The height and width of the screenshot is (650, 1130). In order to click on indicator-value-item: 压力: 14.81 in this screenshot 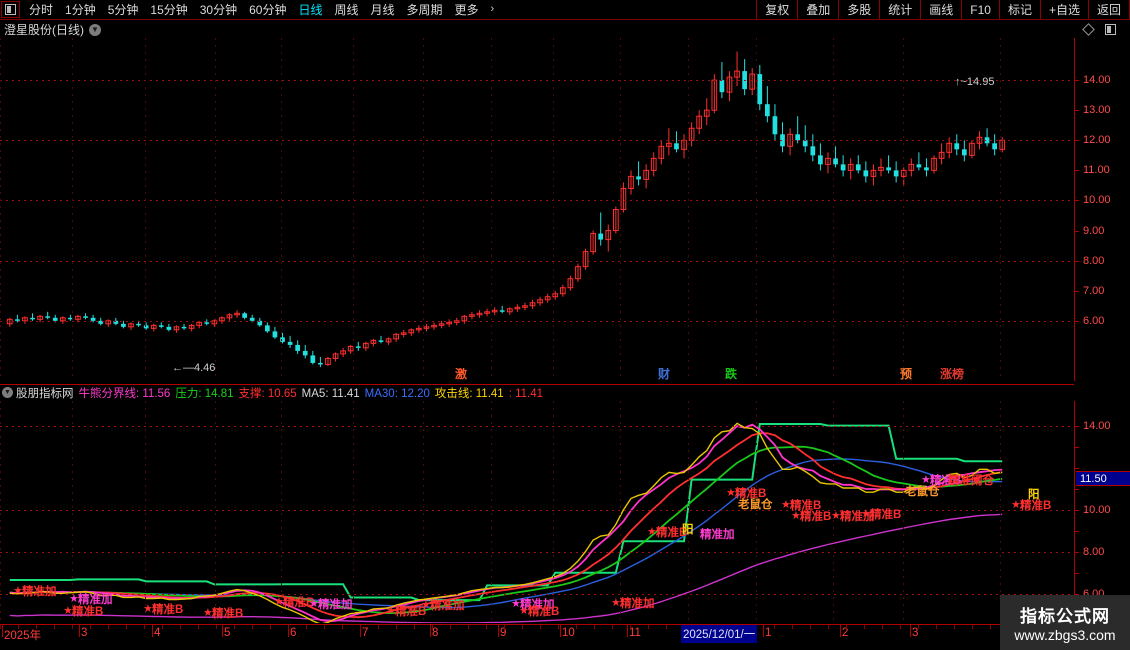, I will do `click(204, 394)`.